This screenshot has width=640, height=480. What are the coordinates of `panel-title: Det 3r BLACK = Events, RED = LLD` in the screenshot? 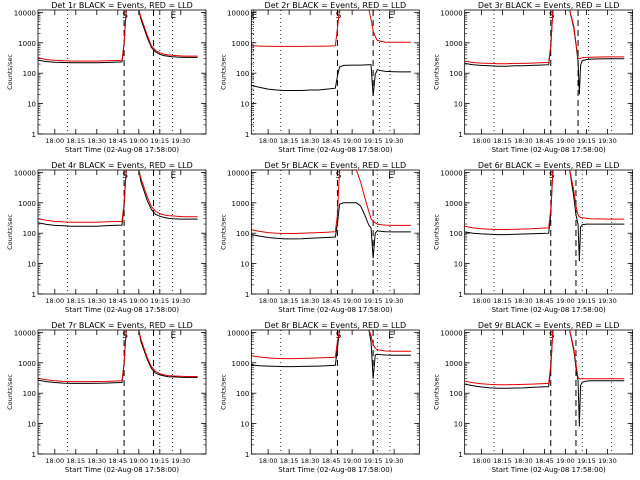 It's located at (549, 5).